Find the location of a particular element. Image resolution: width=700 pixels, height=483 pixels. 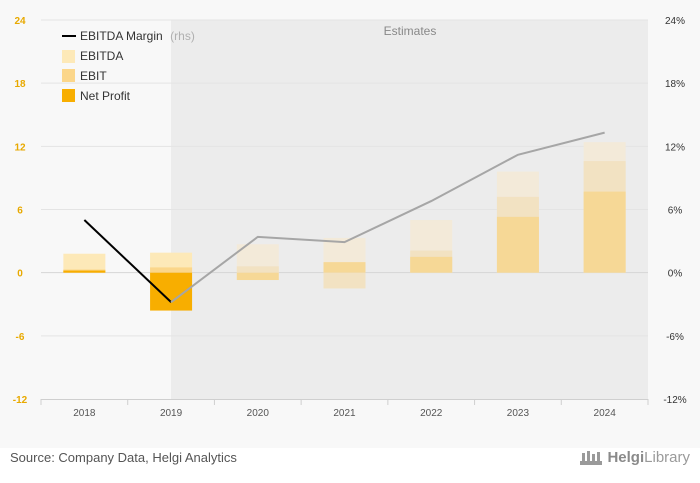

legend-ebit-label: EBIT is located at coordinates (93, 76).